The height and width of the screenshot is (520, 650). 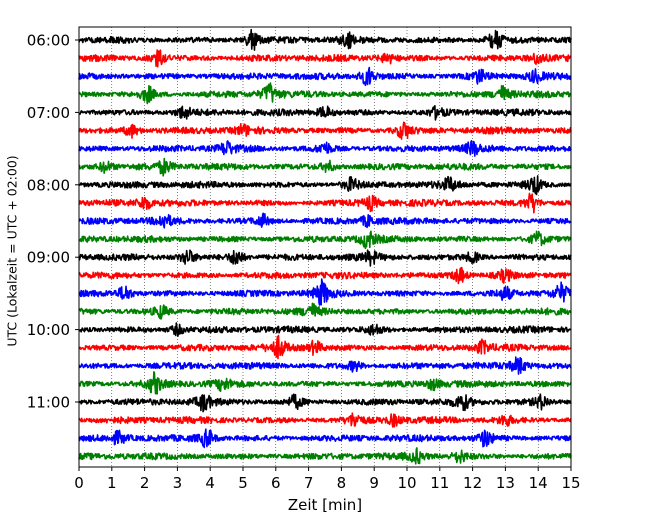 What do you see at coordinates (48, 185) in the screenshot?
I see `y-tick-label: 08:00` at bounding box center [48, 185].